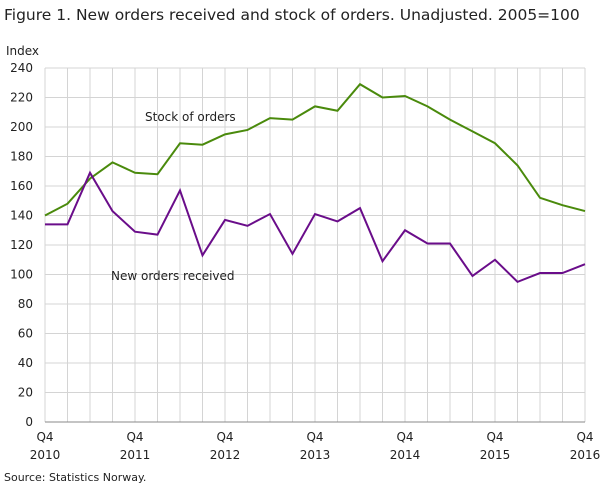 The height and width of the screenshot is (488, 609). Describe the element at coordinates (21, 186) in the screenshot. I see `y-tick-label: 160` at that location.